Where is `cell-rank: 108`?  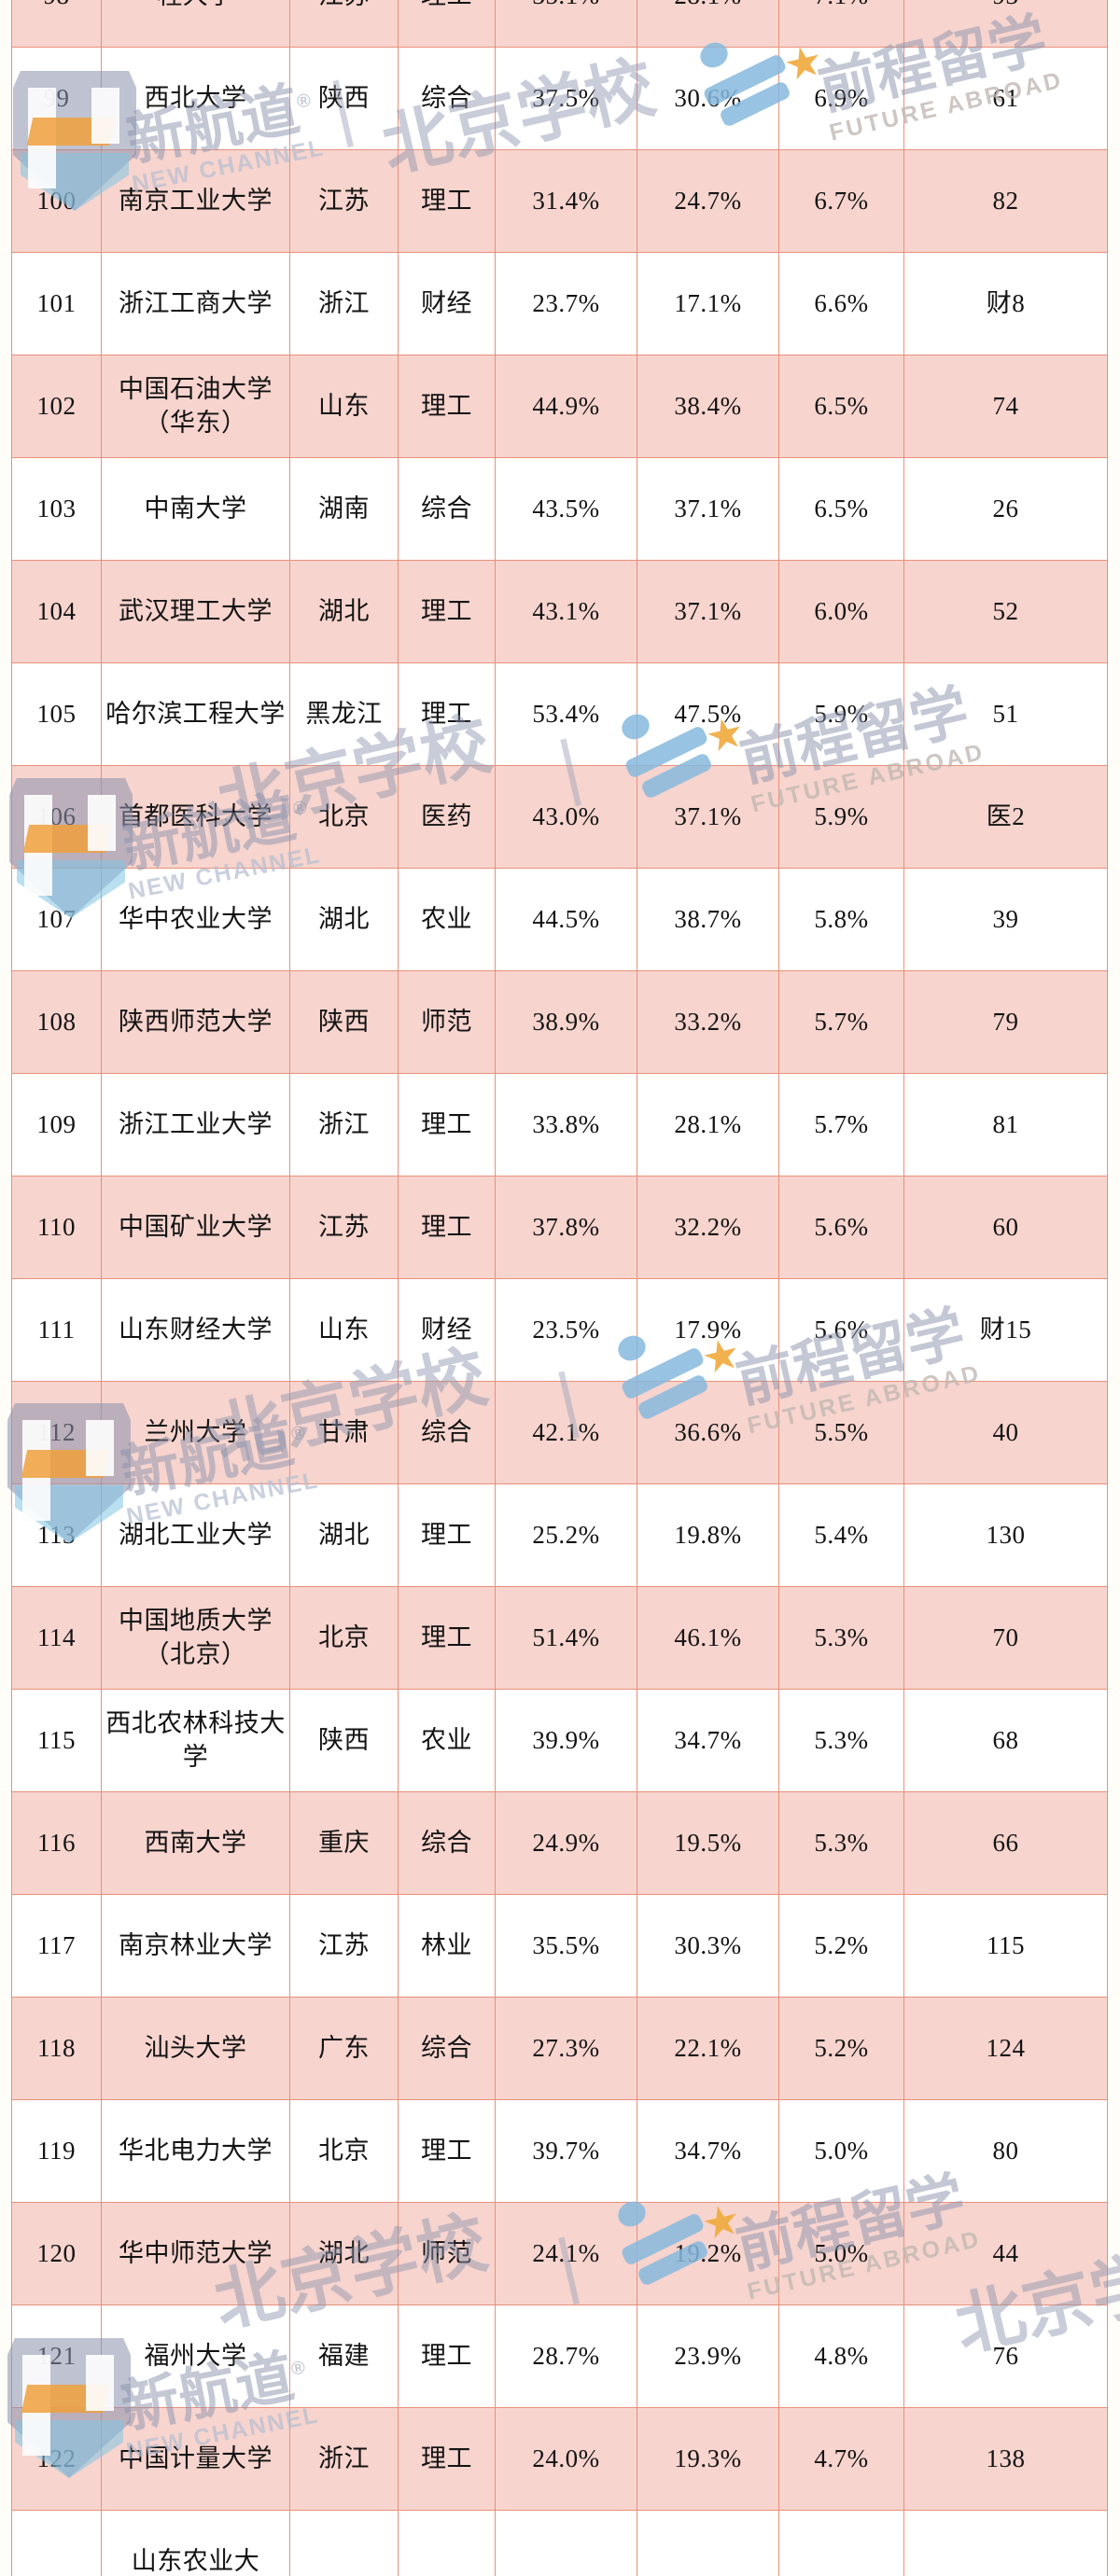 cell-rank: 108 is located at coordinates (56, 1022).